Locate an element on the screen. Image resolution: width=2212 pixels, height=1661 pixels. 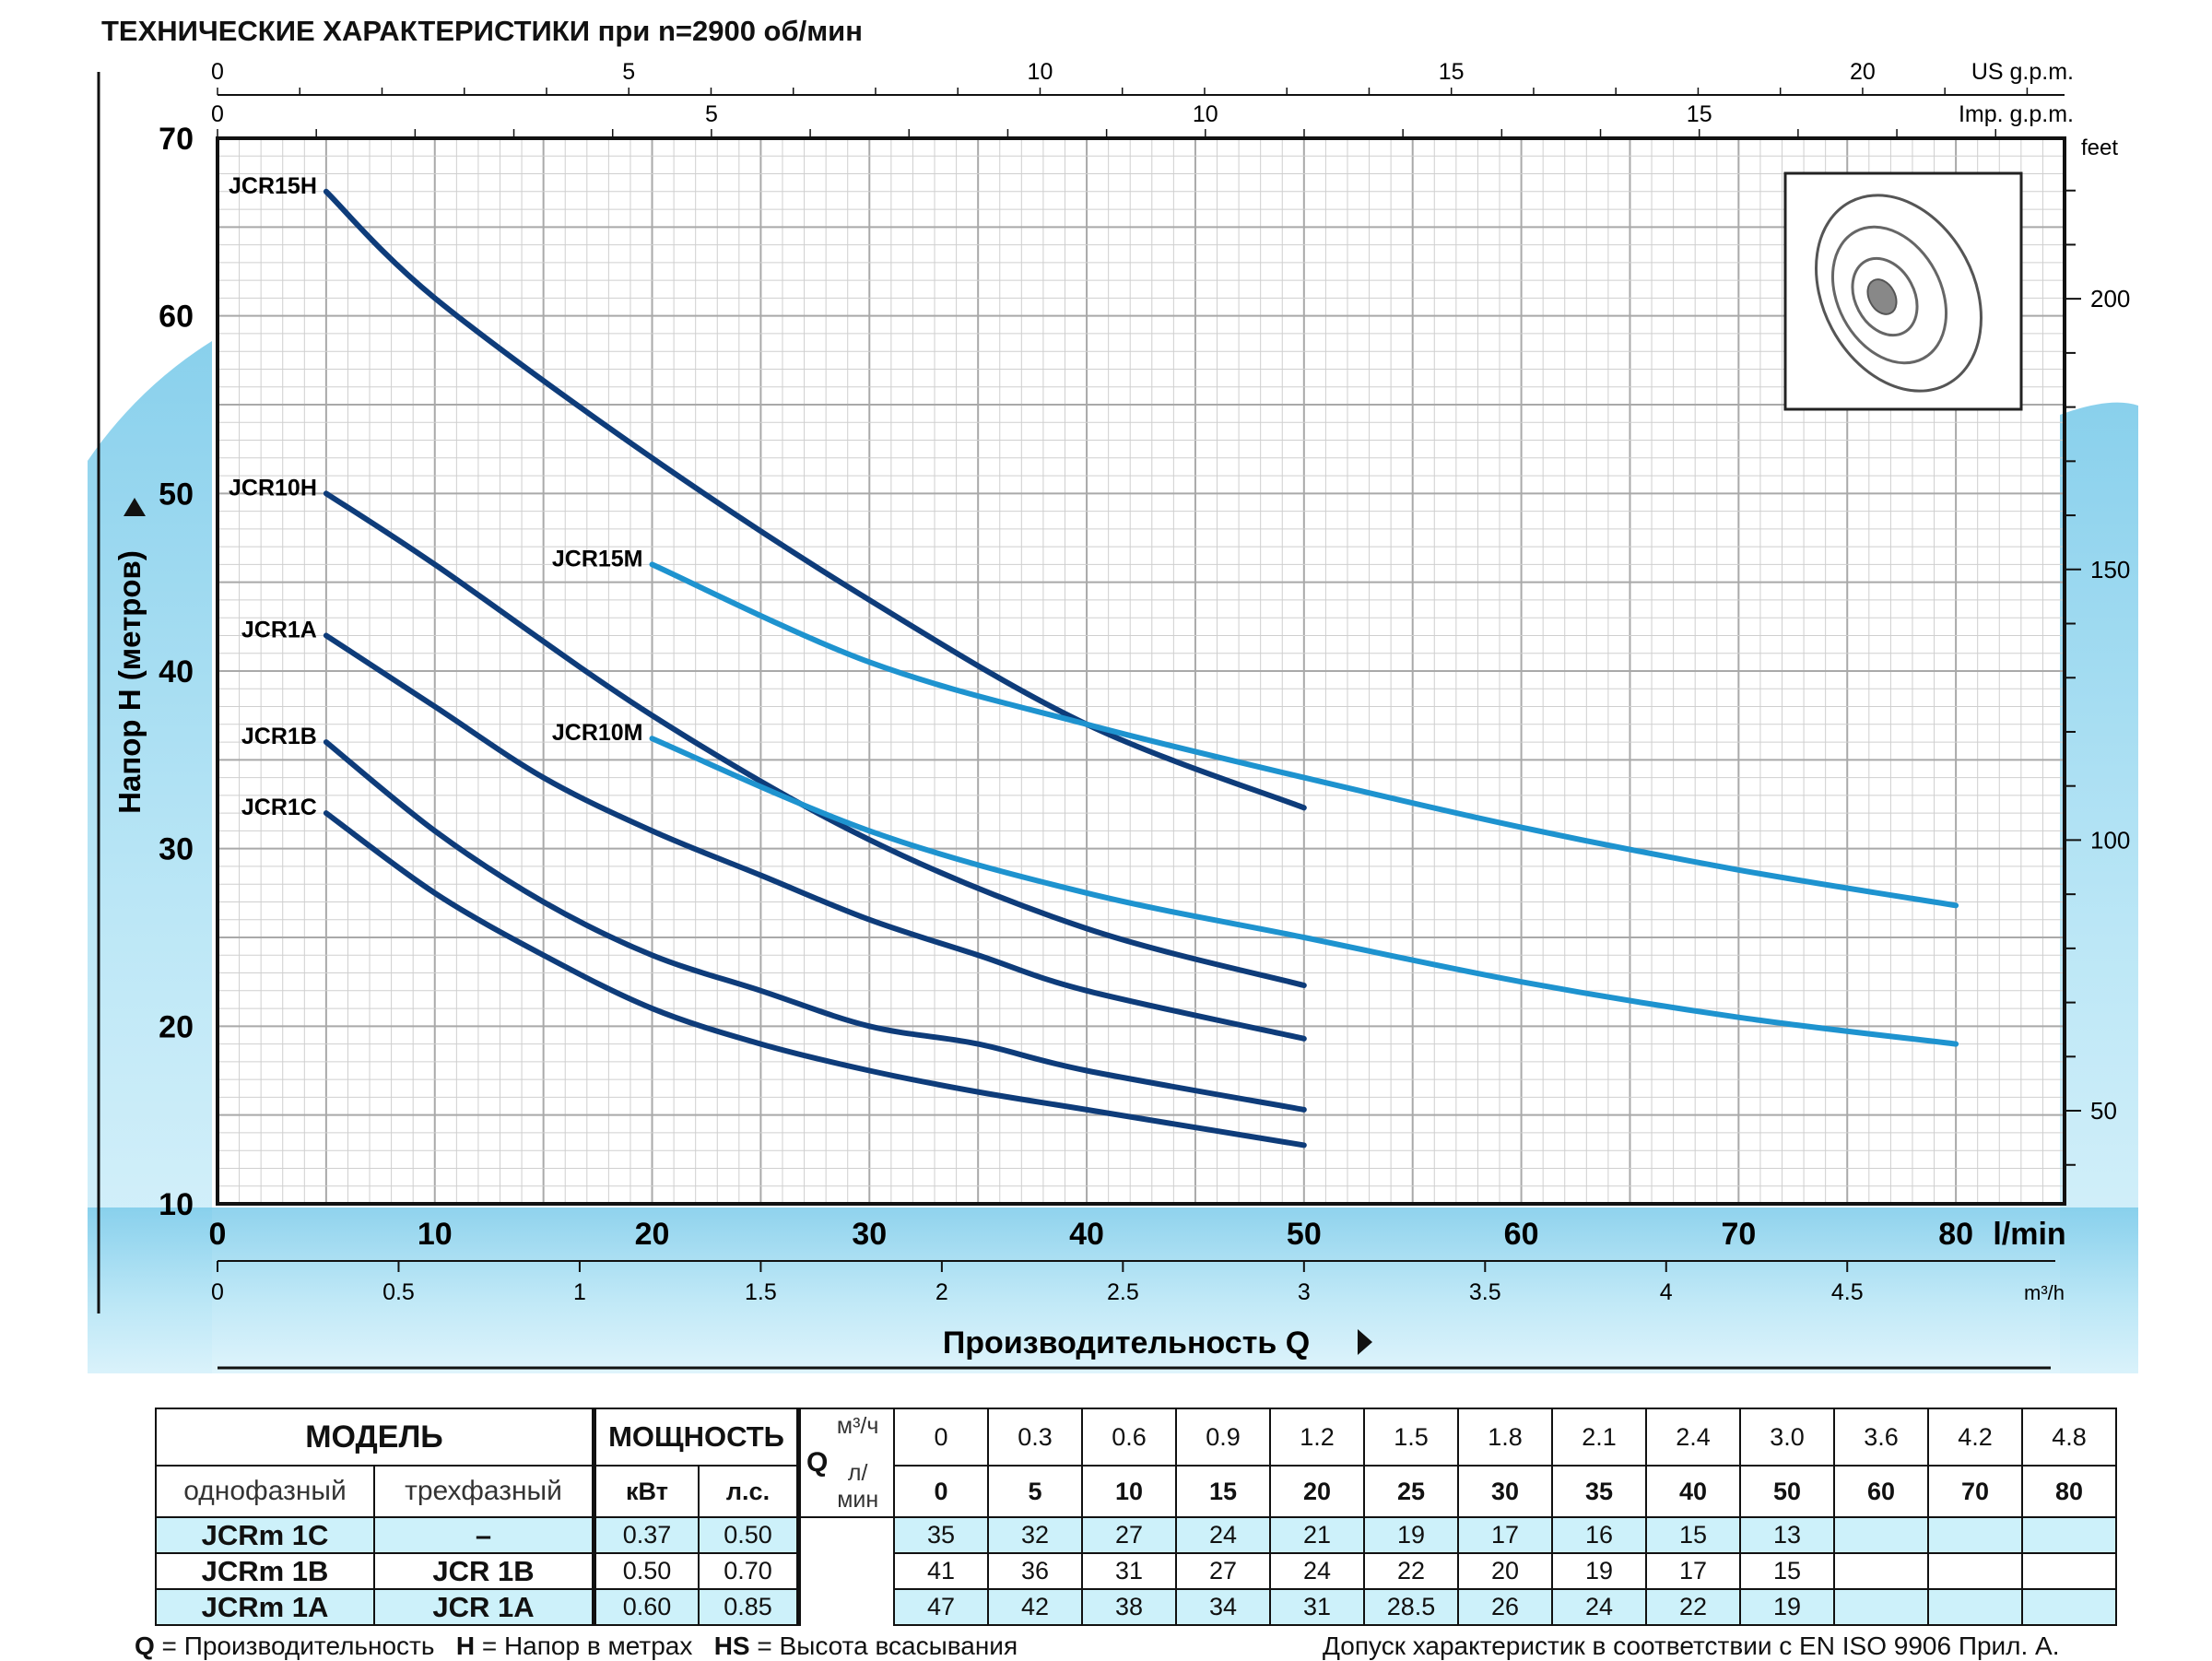
us-gpm-tick-label: 20 is located at coordinates (1863, 72).